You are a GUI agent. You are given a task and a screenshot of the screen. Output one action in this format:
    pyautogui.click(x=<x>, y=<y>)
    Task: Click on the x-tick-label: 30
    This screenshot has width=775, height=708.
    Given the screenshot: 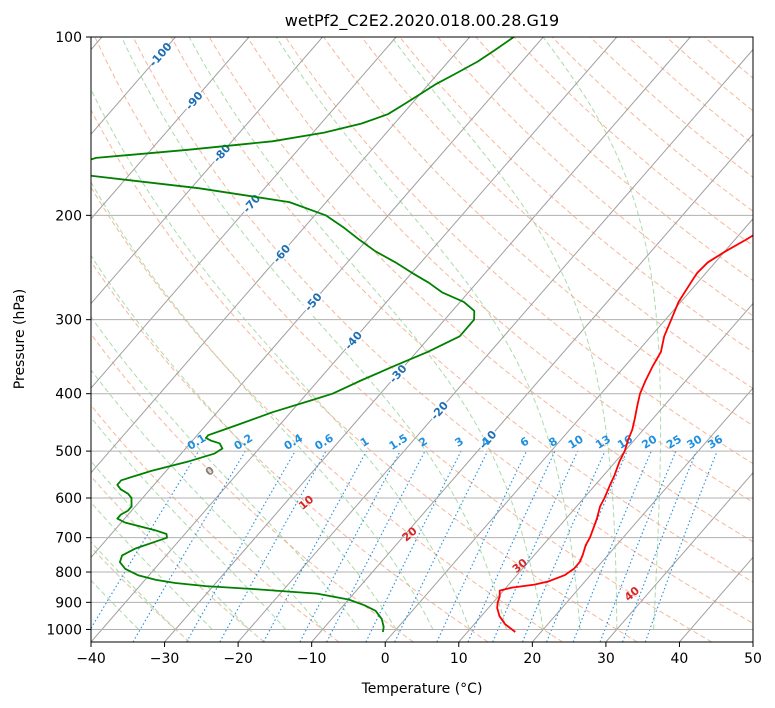 What is the action you would take?
    pyautogui.click(x=606, y=659)
    